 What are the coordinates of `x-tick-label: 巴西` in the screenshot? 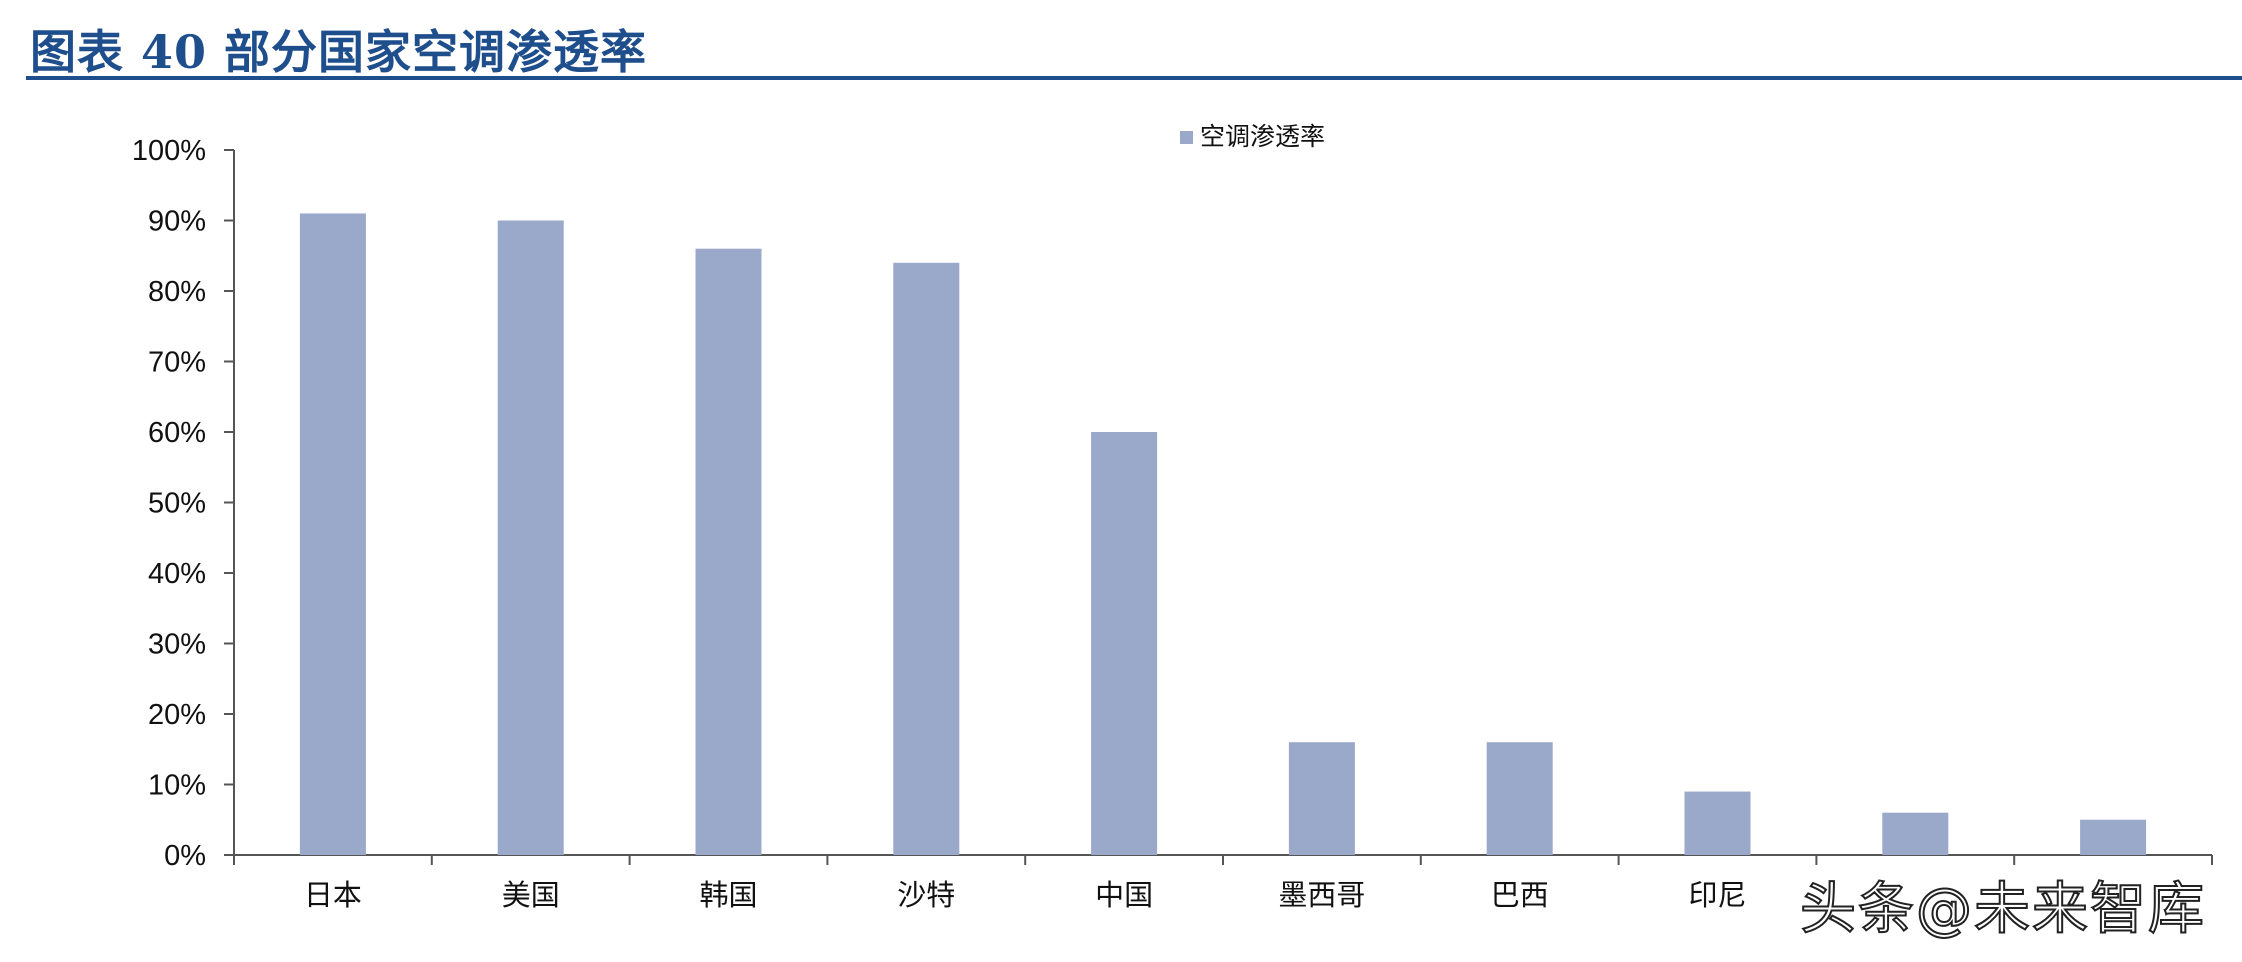 It's located at (1520, 895).